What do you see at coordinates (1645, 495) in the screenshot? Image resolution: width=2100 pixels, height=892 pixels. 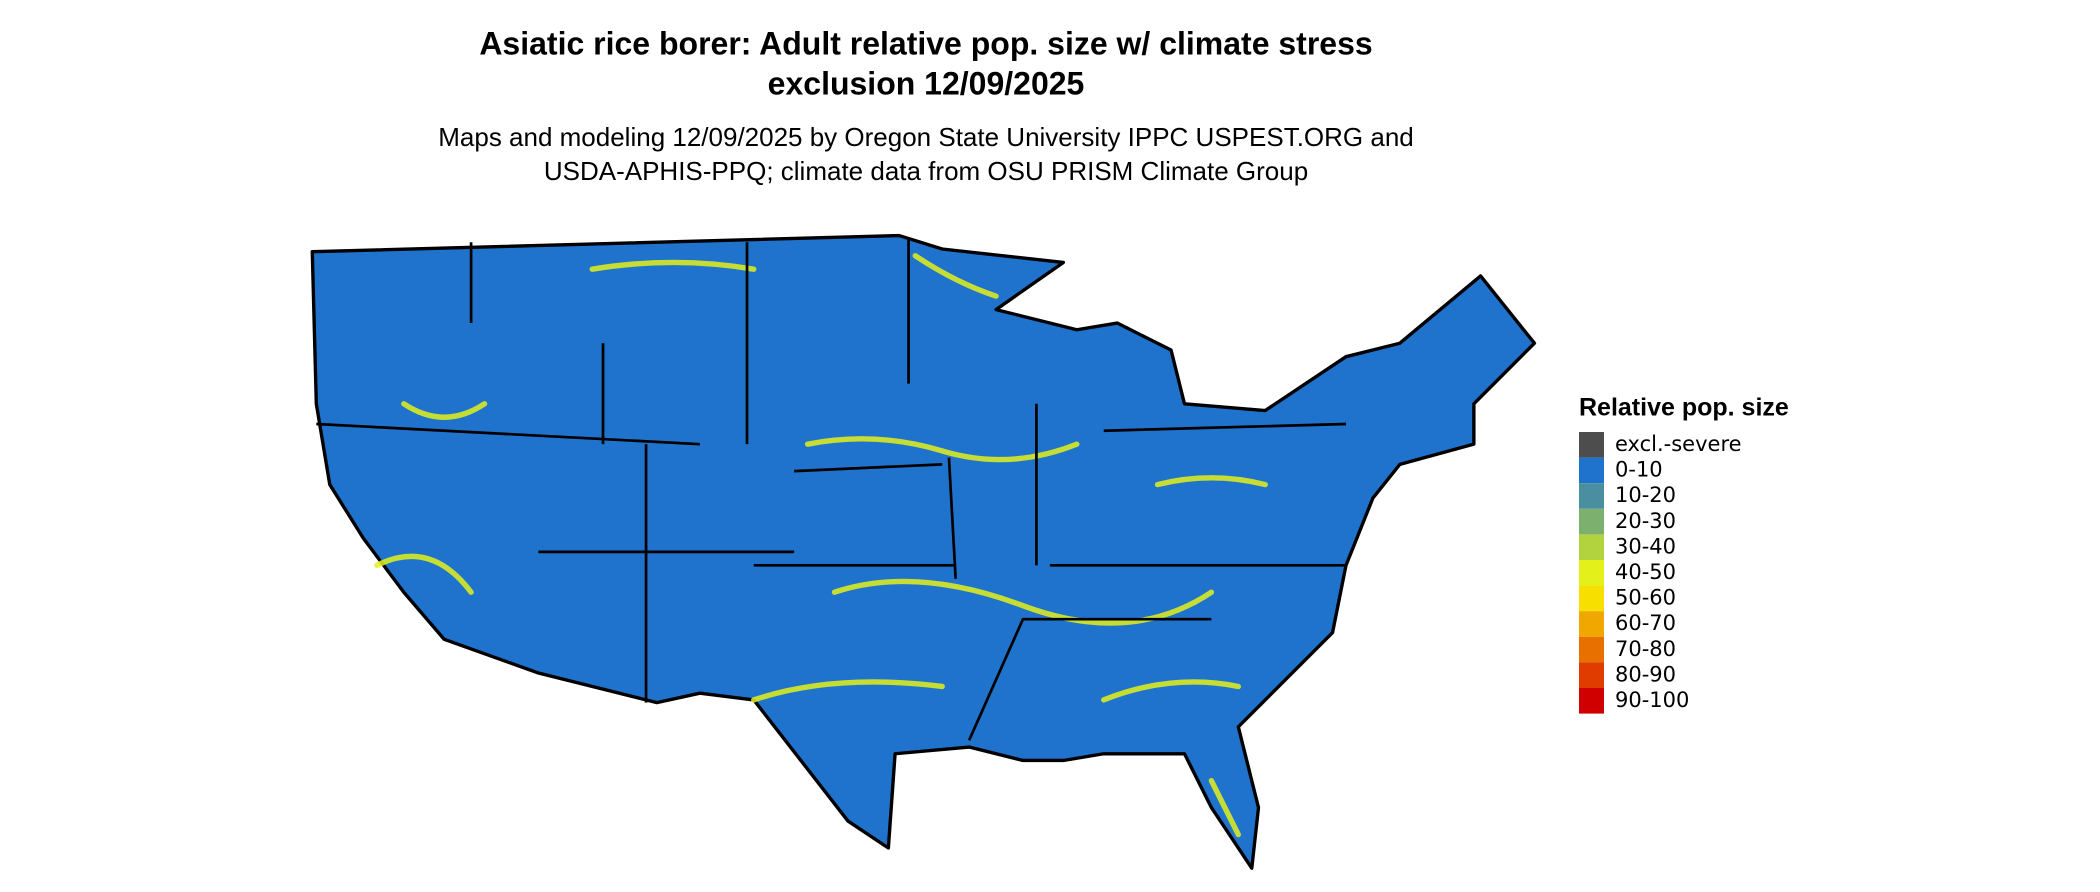 I see `legend-label: 10-20` at bounding box center [1645, 495].